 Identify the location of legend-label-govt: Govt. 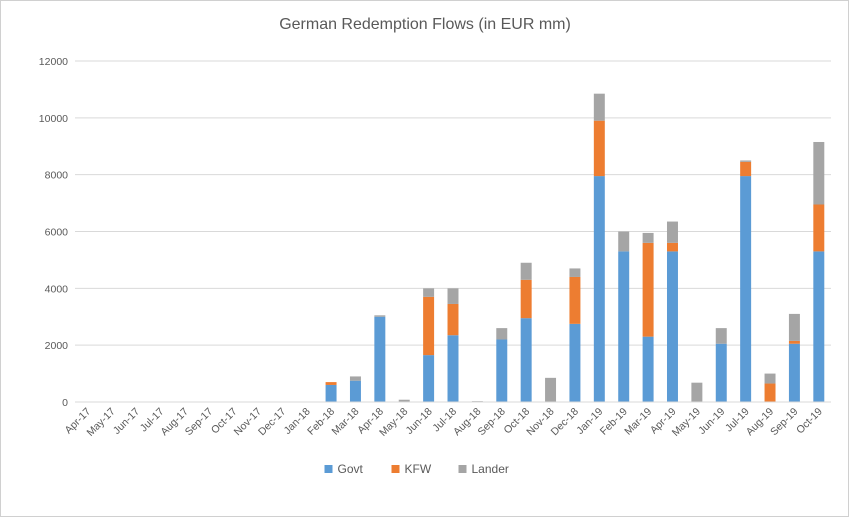
(351, 469).